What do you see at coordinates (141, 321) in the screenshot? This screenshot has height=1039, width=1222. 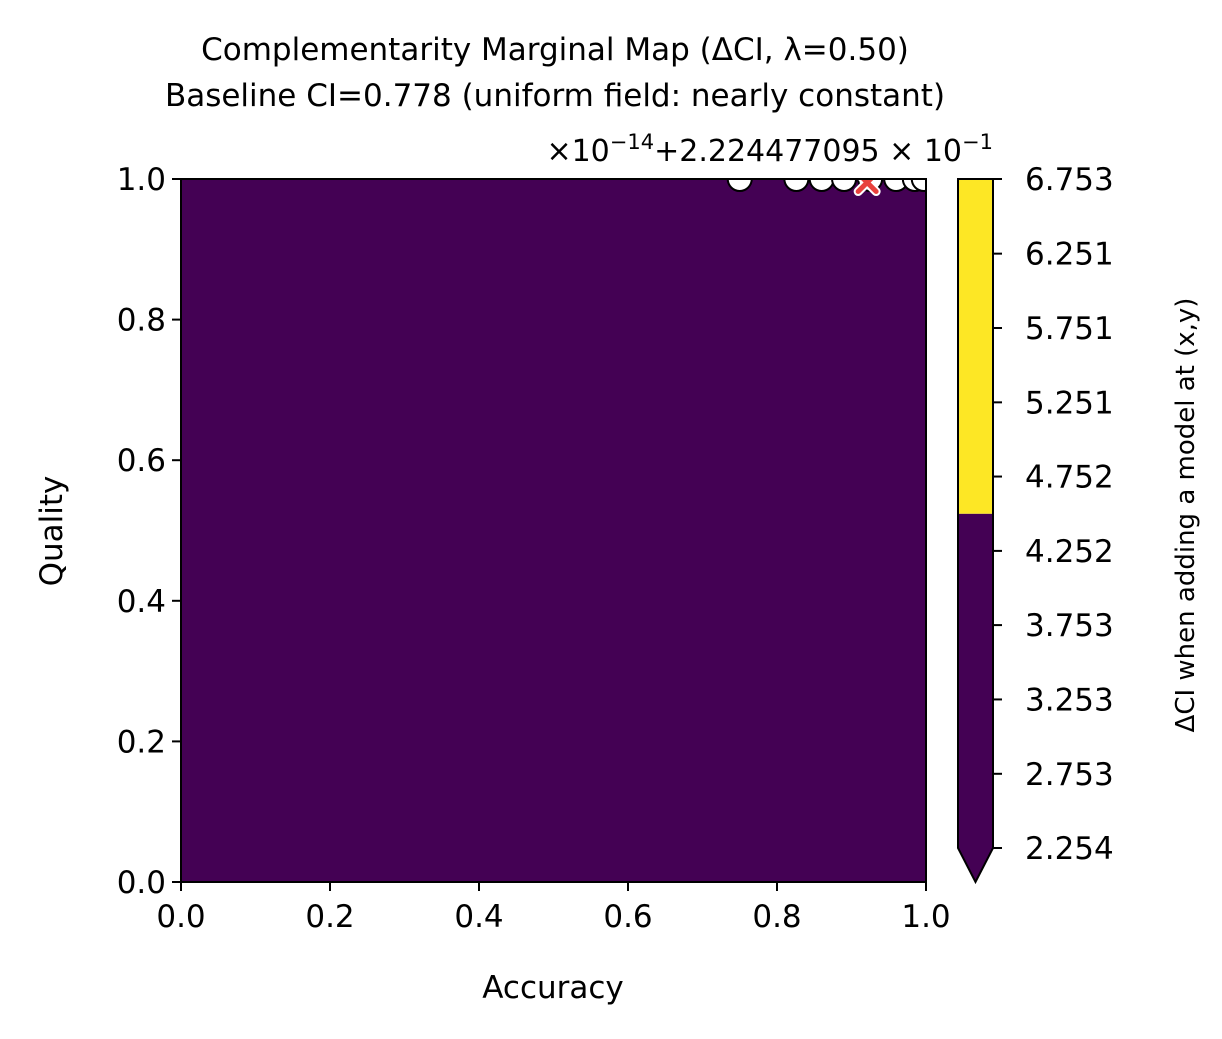 I see `y-tick-label: 0.8` at bounding box center [141, 321].